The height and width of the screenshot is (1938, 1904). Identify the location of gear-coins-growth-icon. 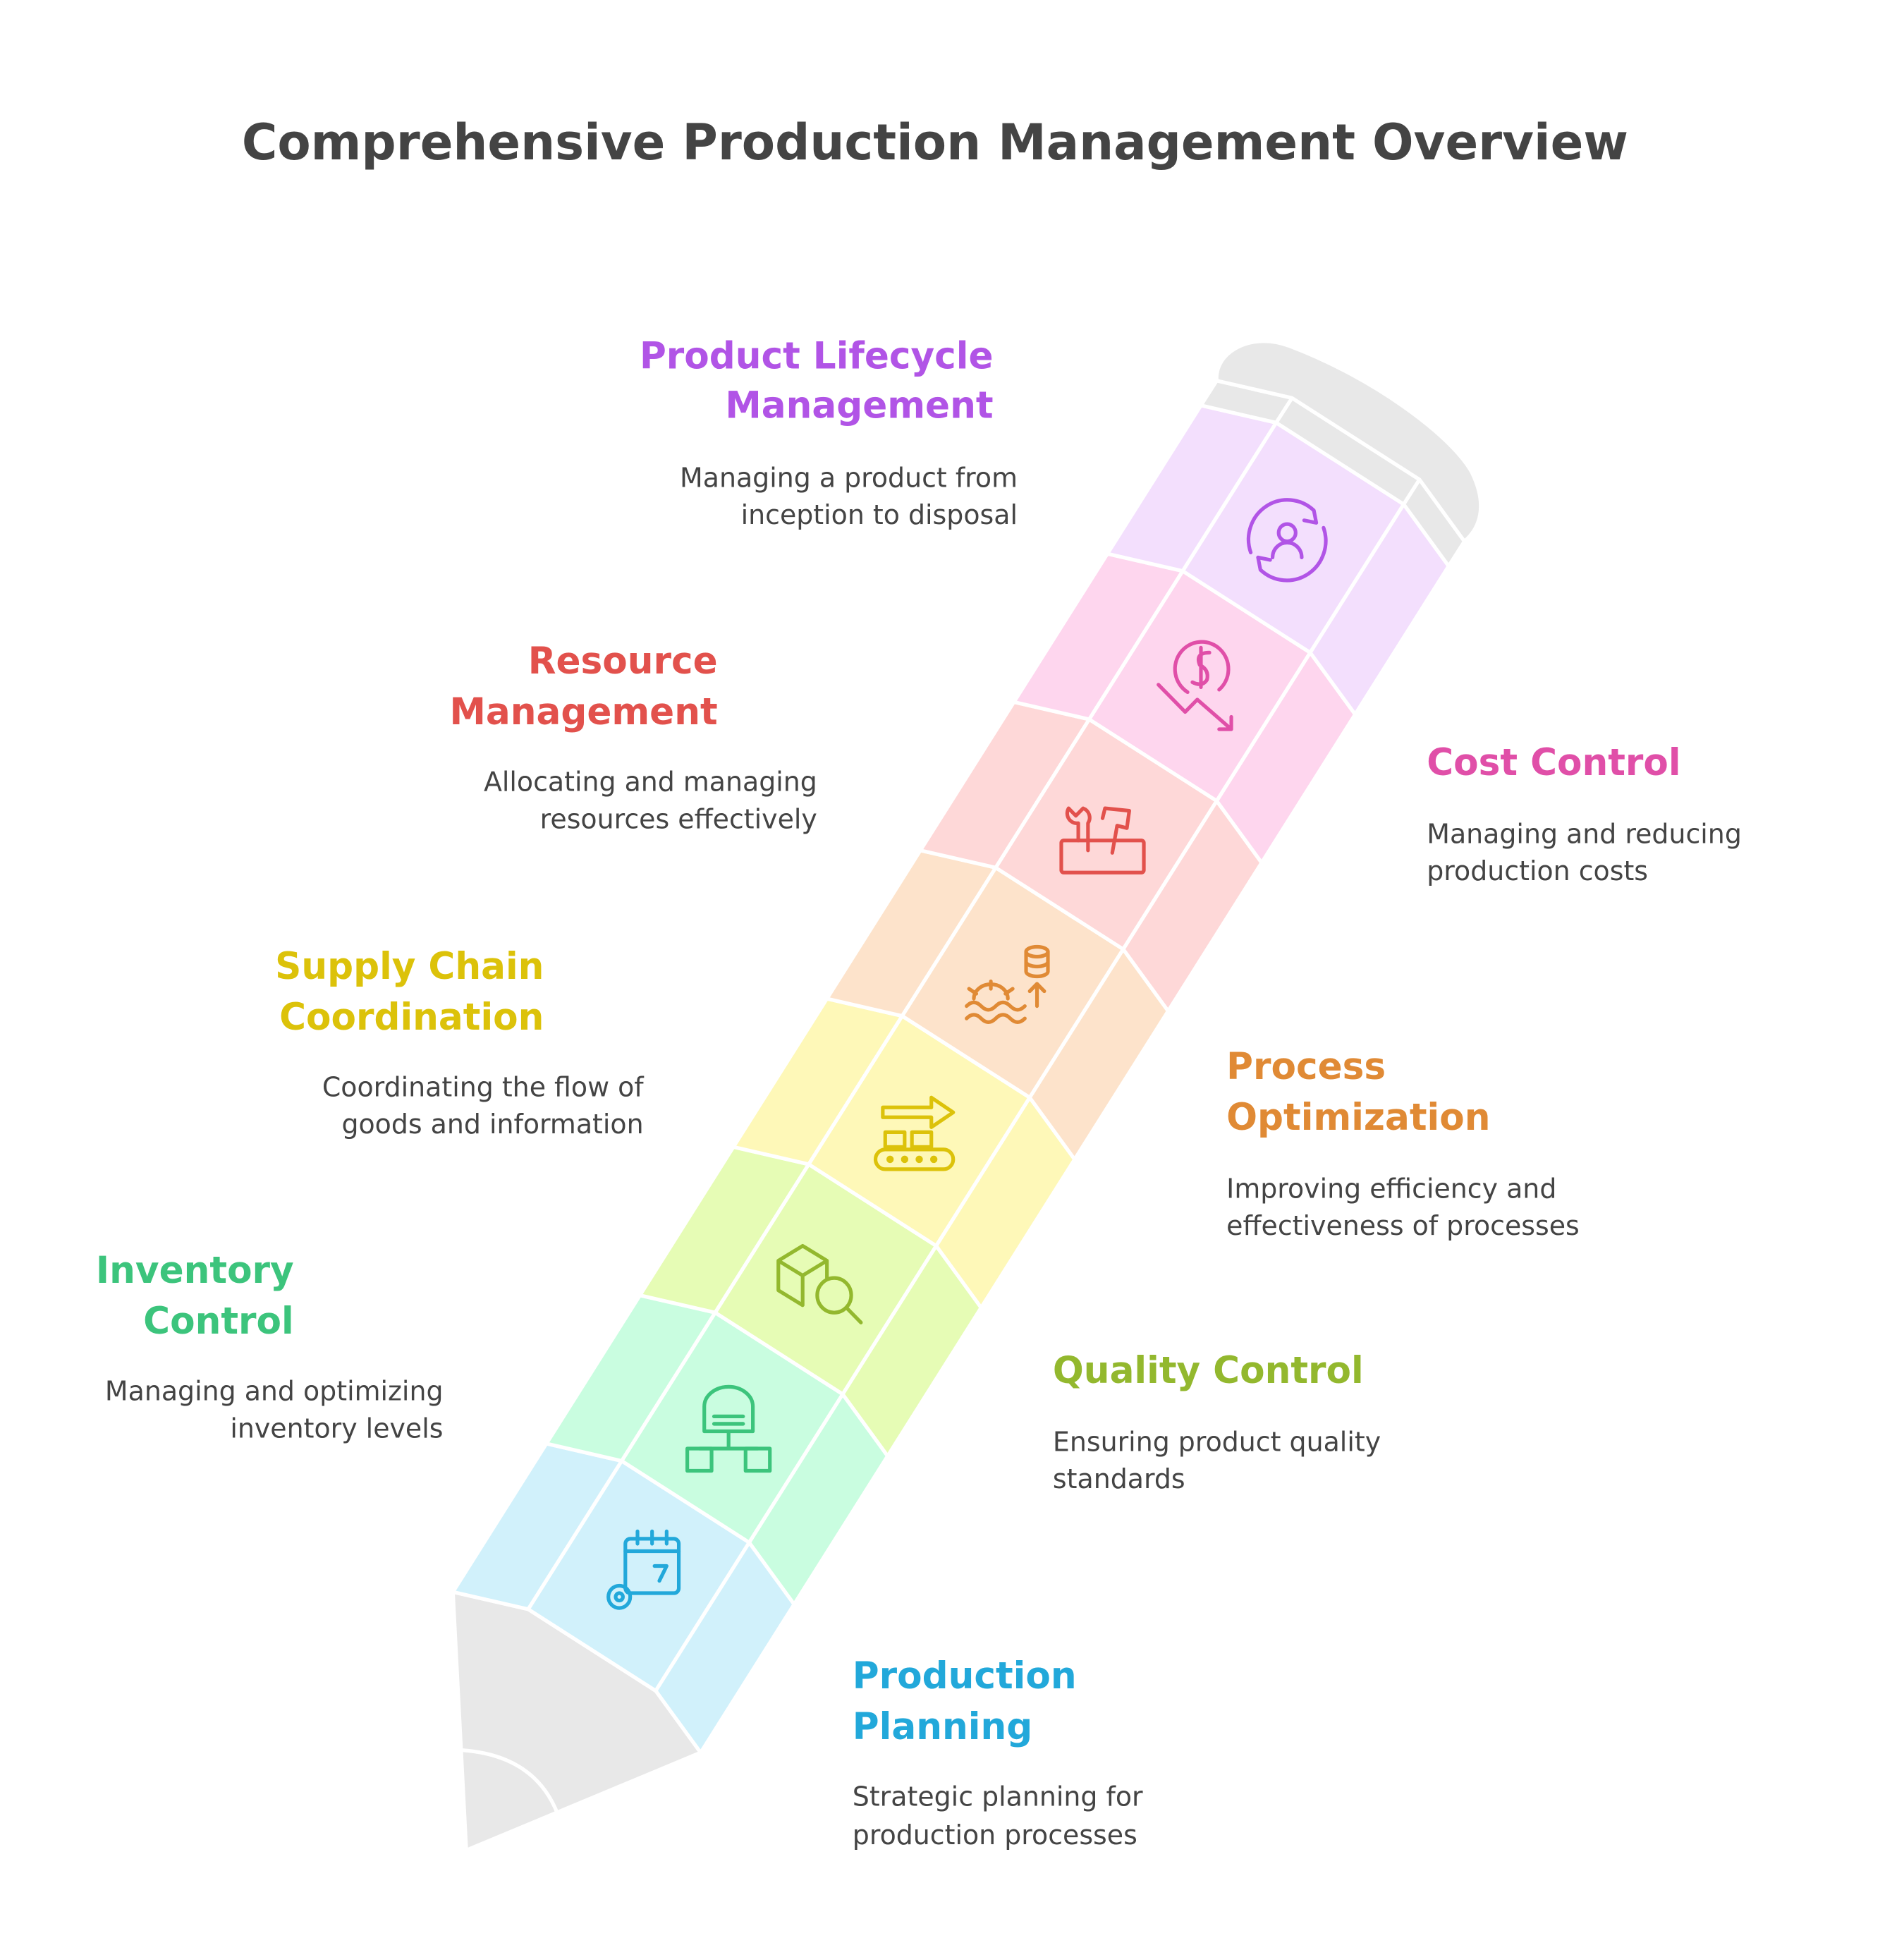
(1007, 984).